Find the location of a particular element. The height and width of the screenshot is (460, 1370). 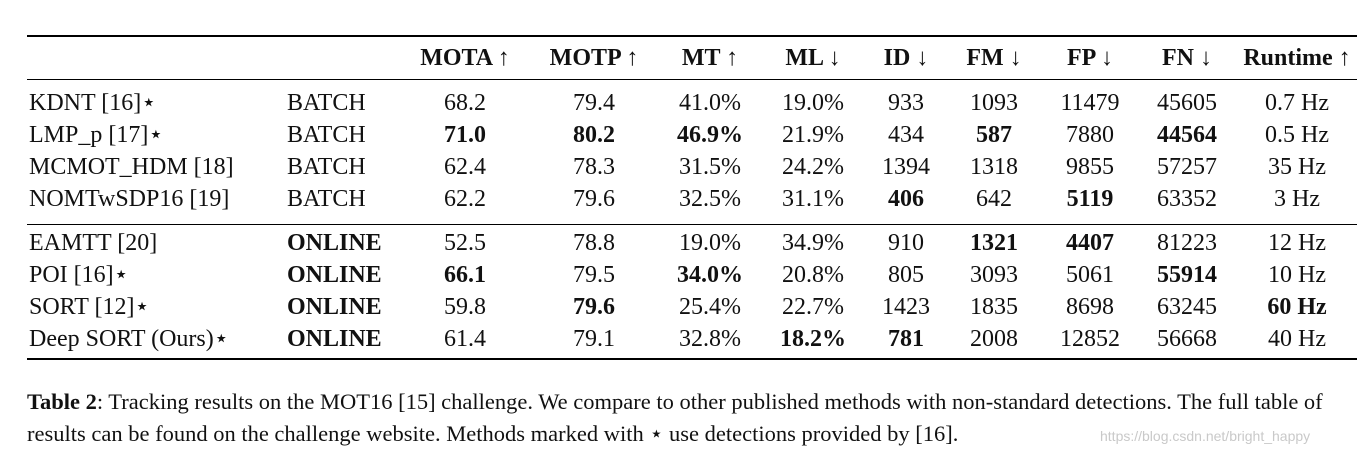

table-cell-runtime: 40 Hz is located at coordinates (1297, 339).